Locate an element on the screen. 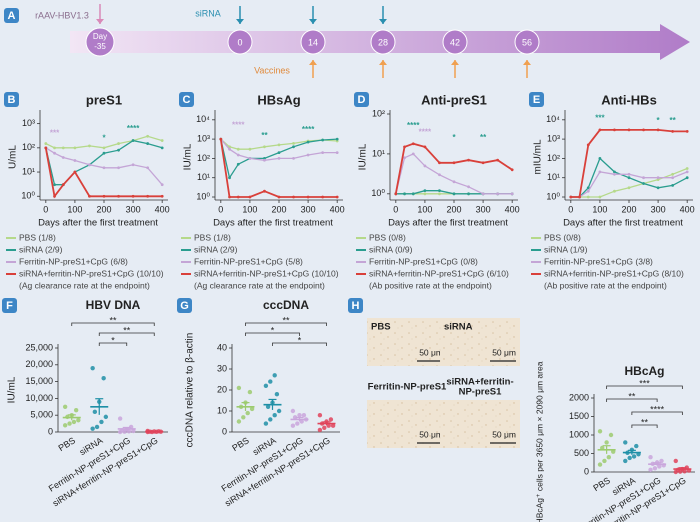  legend-note: (Ab positive rate at the endpoint) is located at coordinates (605, 285).